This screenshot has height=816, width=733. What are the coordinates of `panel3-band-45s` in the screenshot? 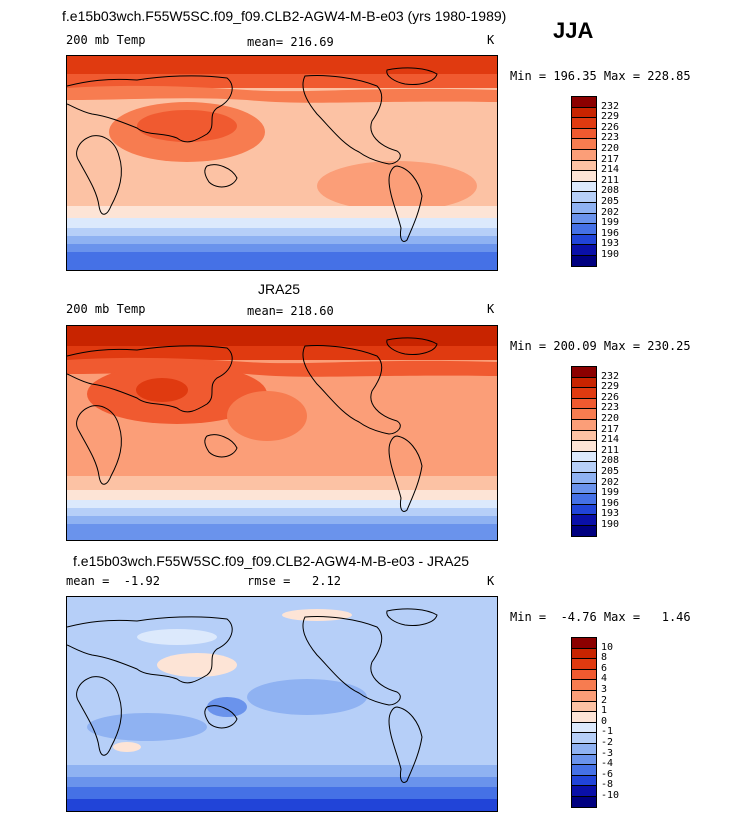 It's located at (282, 771).